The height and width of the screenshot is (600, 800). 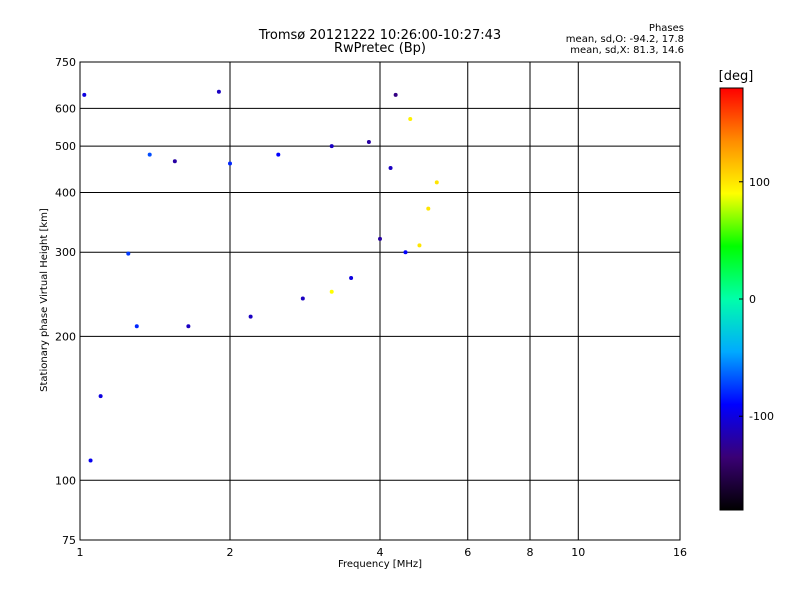 I want to click on colorbar-tick-label: 100, so click(x=759, y=182).